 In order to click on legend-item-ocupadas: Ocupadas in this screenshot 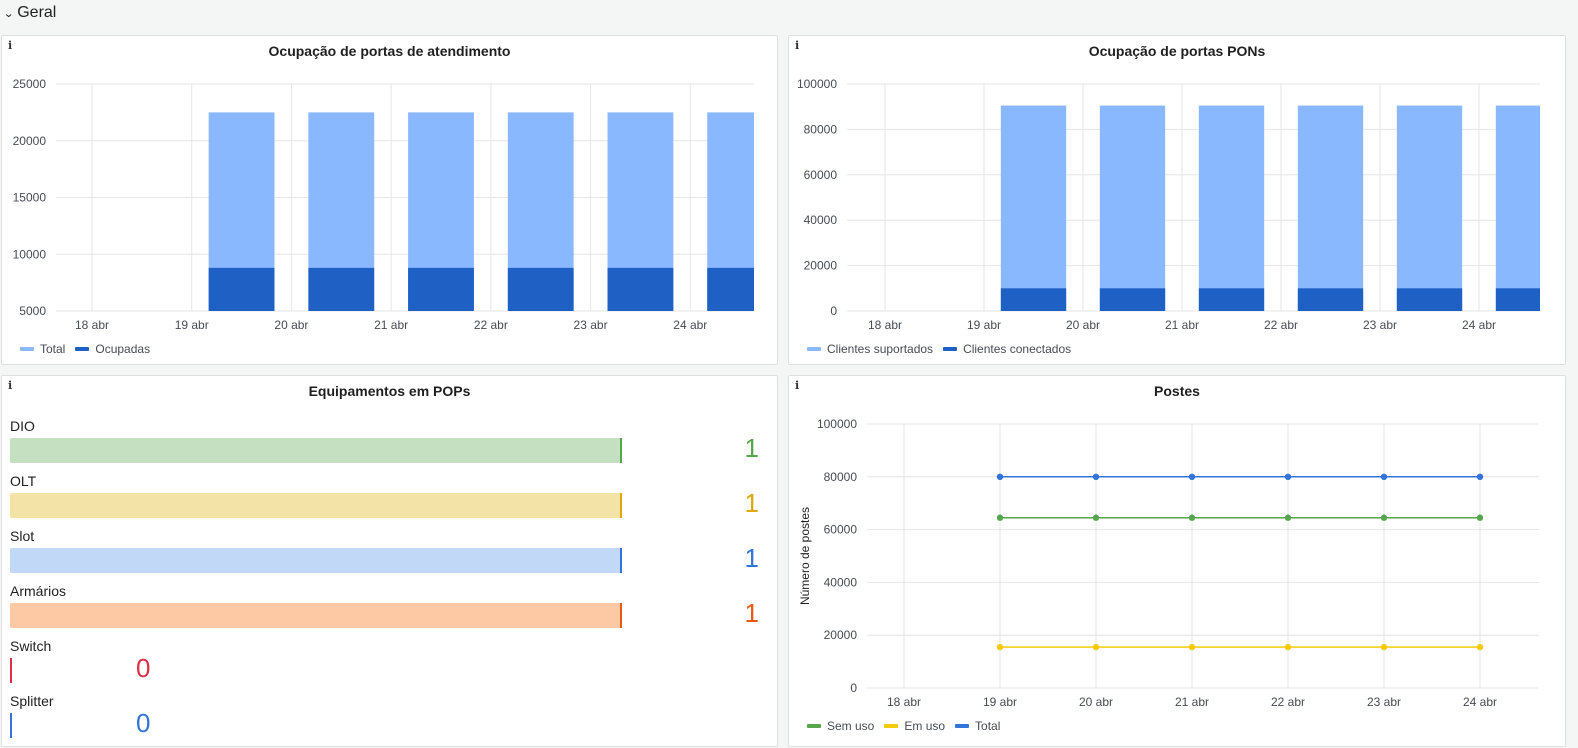, I will do `click(112, 349)`.